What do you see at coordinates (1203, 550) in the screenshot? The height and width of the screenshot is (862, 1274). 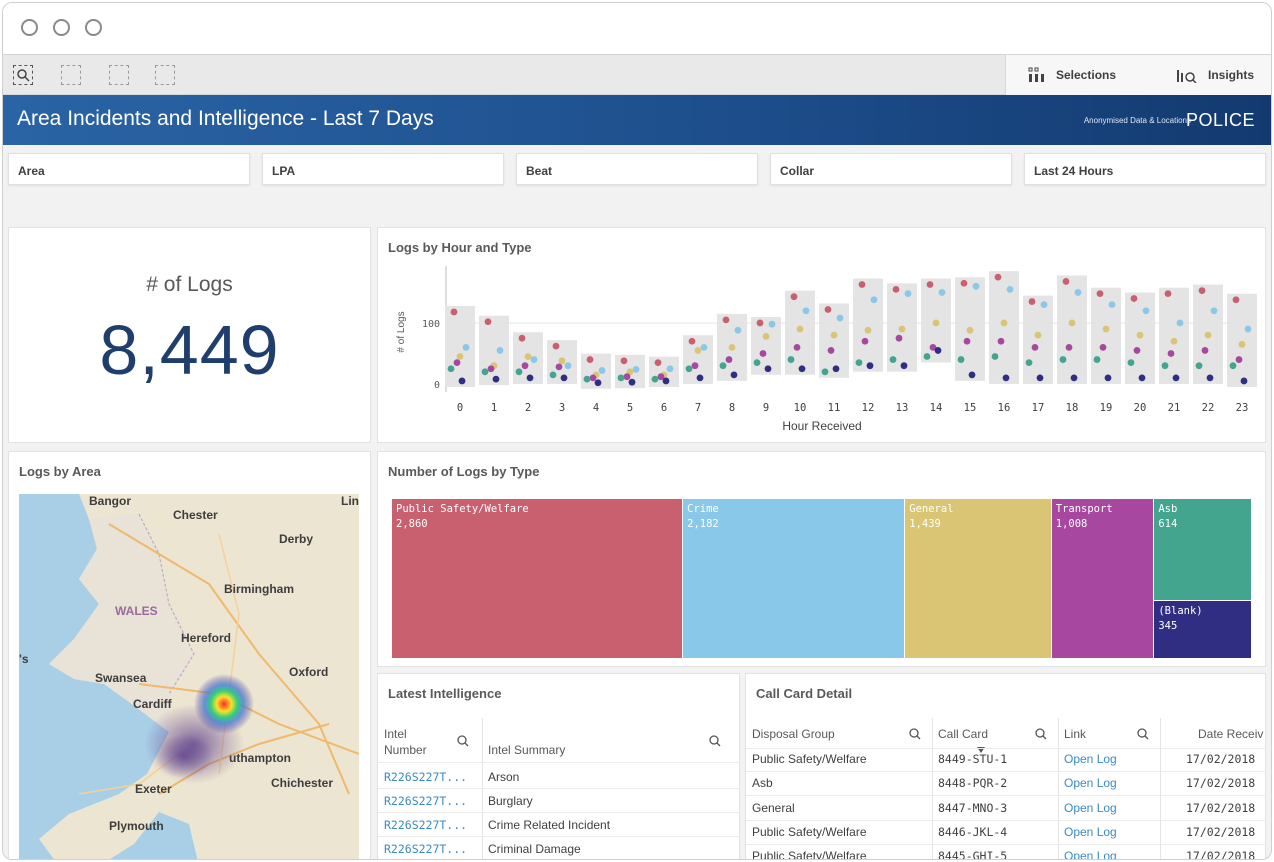 I see `treemap-cell-asb: Asb 614` at bounding box center [1203, 550].